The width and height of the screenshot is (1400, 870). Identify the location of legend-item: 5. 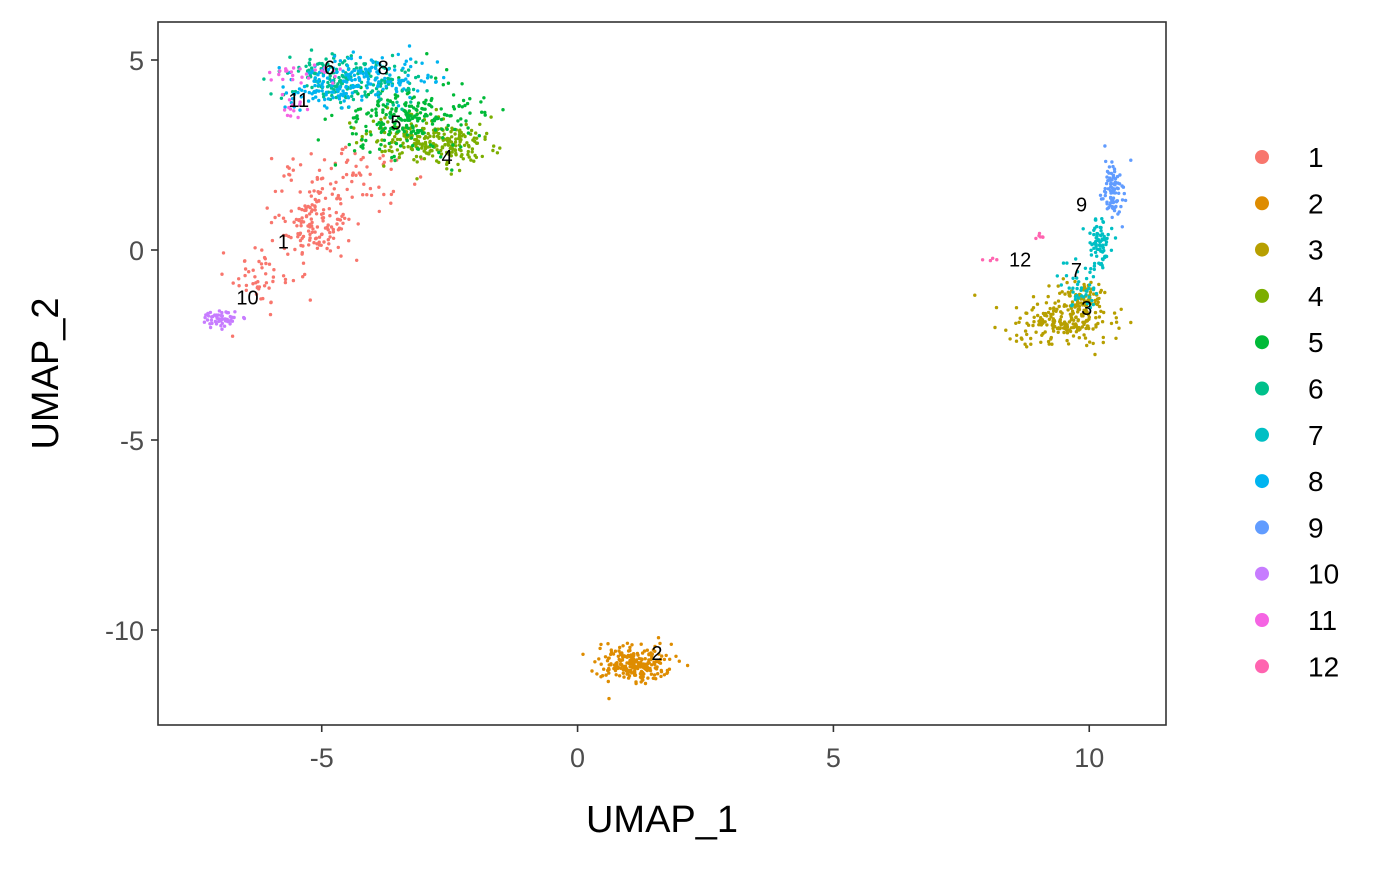
(1289, 342).